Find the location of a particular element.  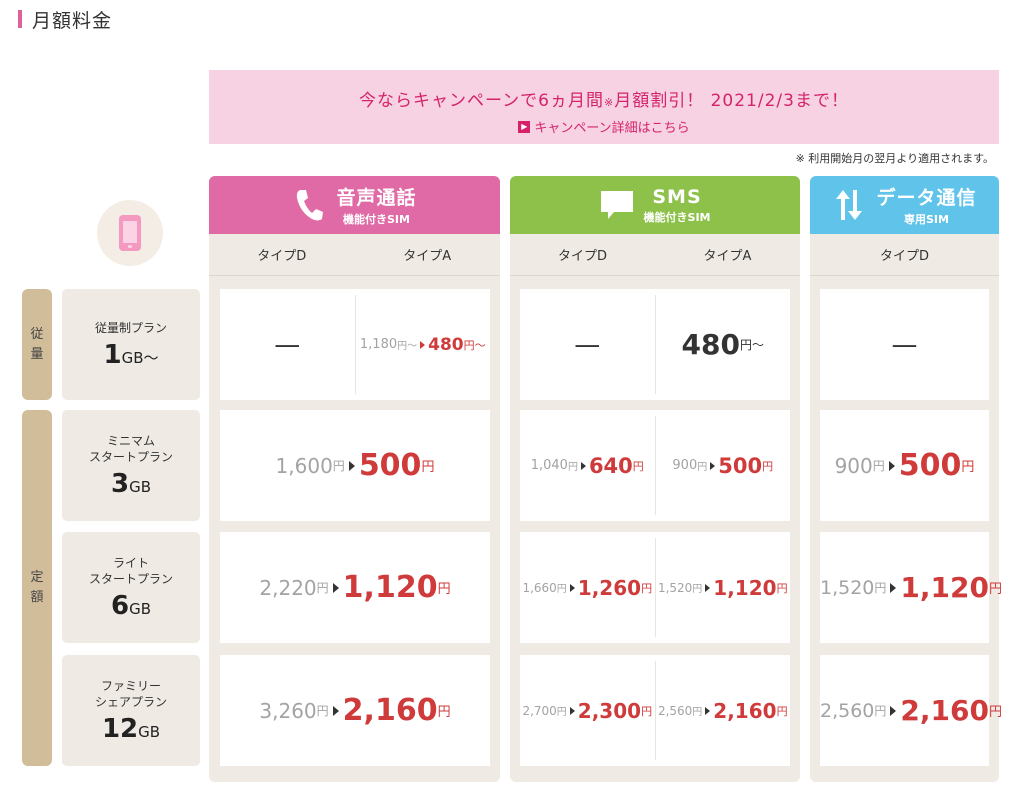

data-sim-name: データ通信 is located at coordinates (926, 198).